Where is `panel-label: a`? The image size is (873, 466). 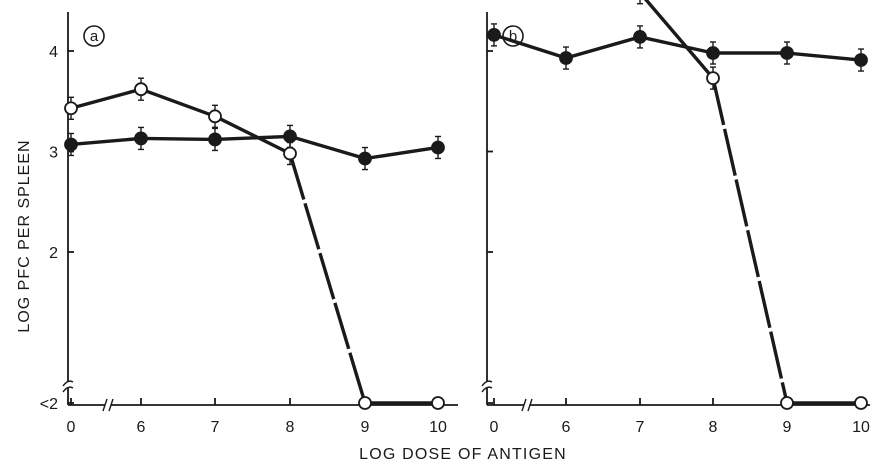 panel-label: a is located at coordinates (94, 36).